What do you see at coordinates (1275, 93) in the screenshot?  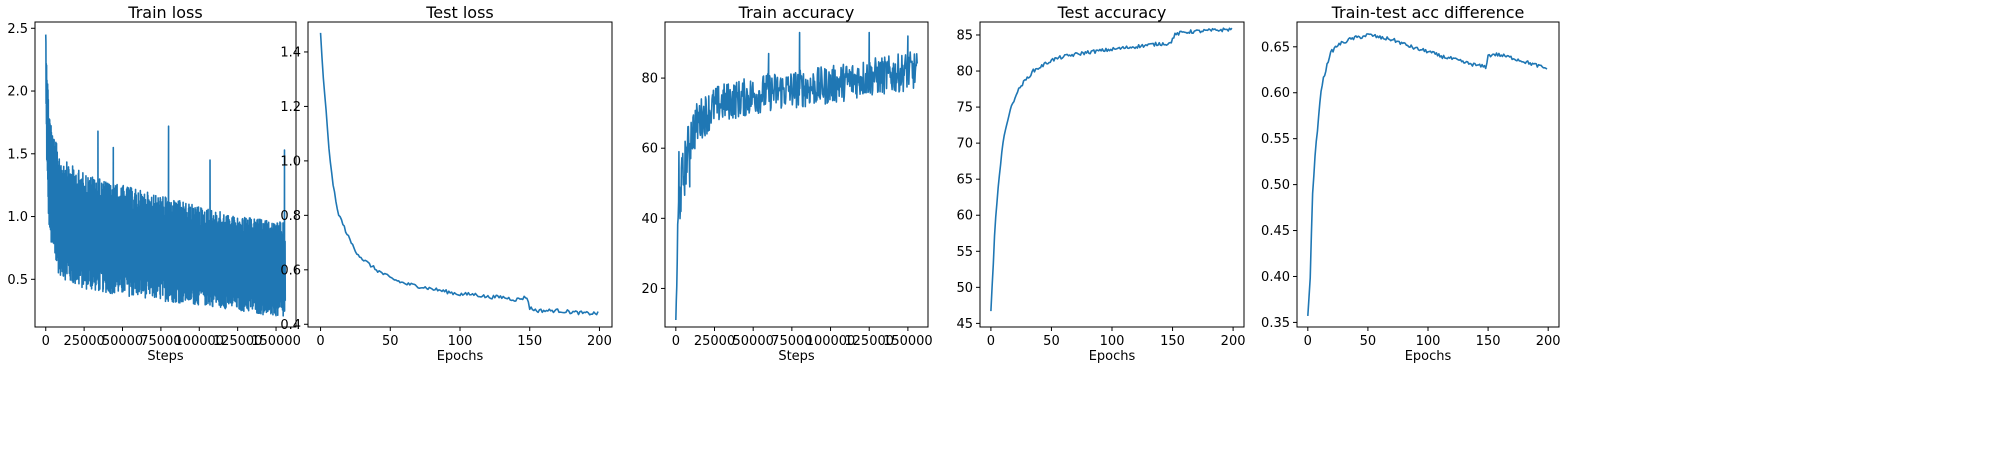 I see `y-tick-label: 0.60` at bounding box center [1275, 93].